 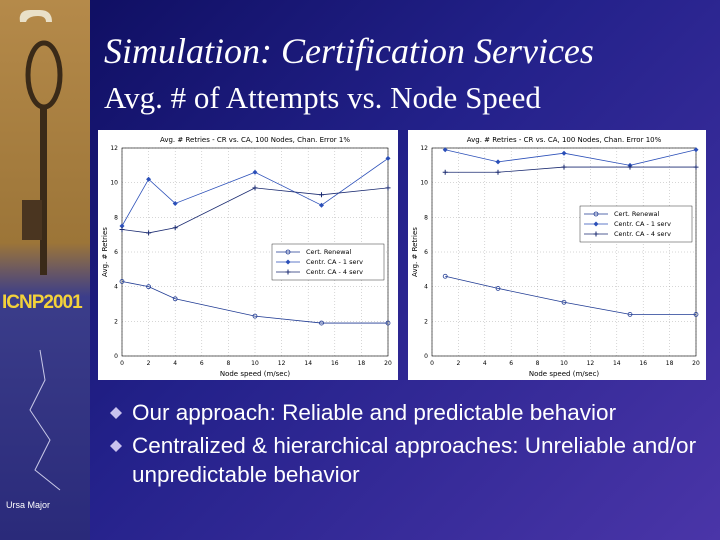 What do you see at coordinates (426, 321) in the screenshot?
I see `y-tick-label: 2` at bounding box center [426, 321].